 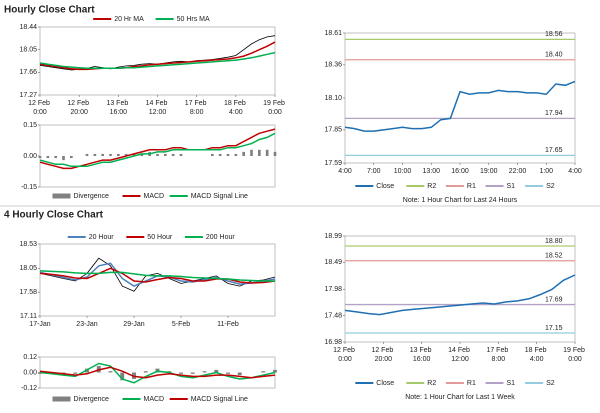 What do you see at coordinates (129, 19) in the screenshot?
I see `legend-label: 20 Hr MA` at bounding box center [129, 19].